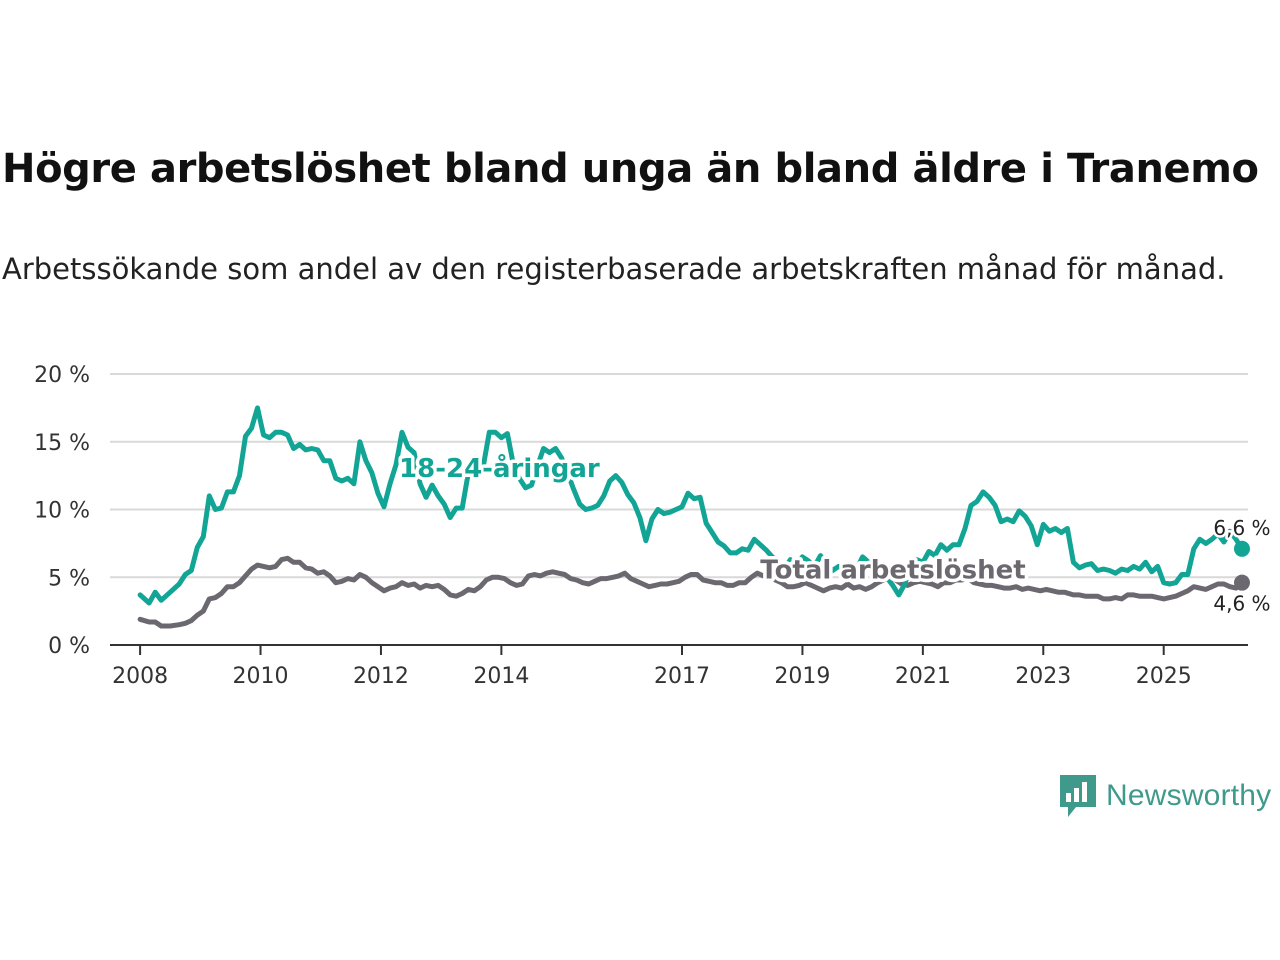  I want to click on x-tick-label: 2012, so click(381, 676).